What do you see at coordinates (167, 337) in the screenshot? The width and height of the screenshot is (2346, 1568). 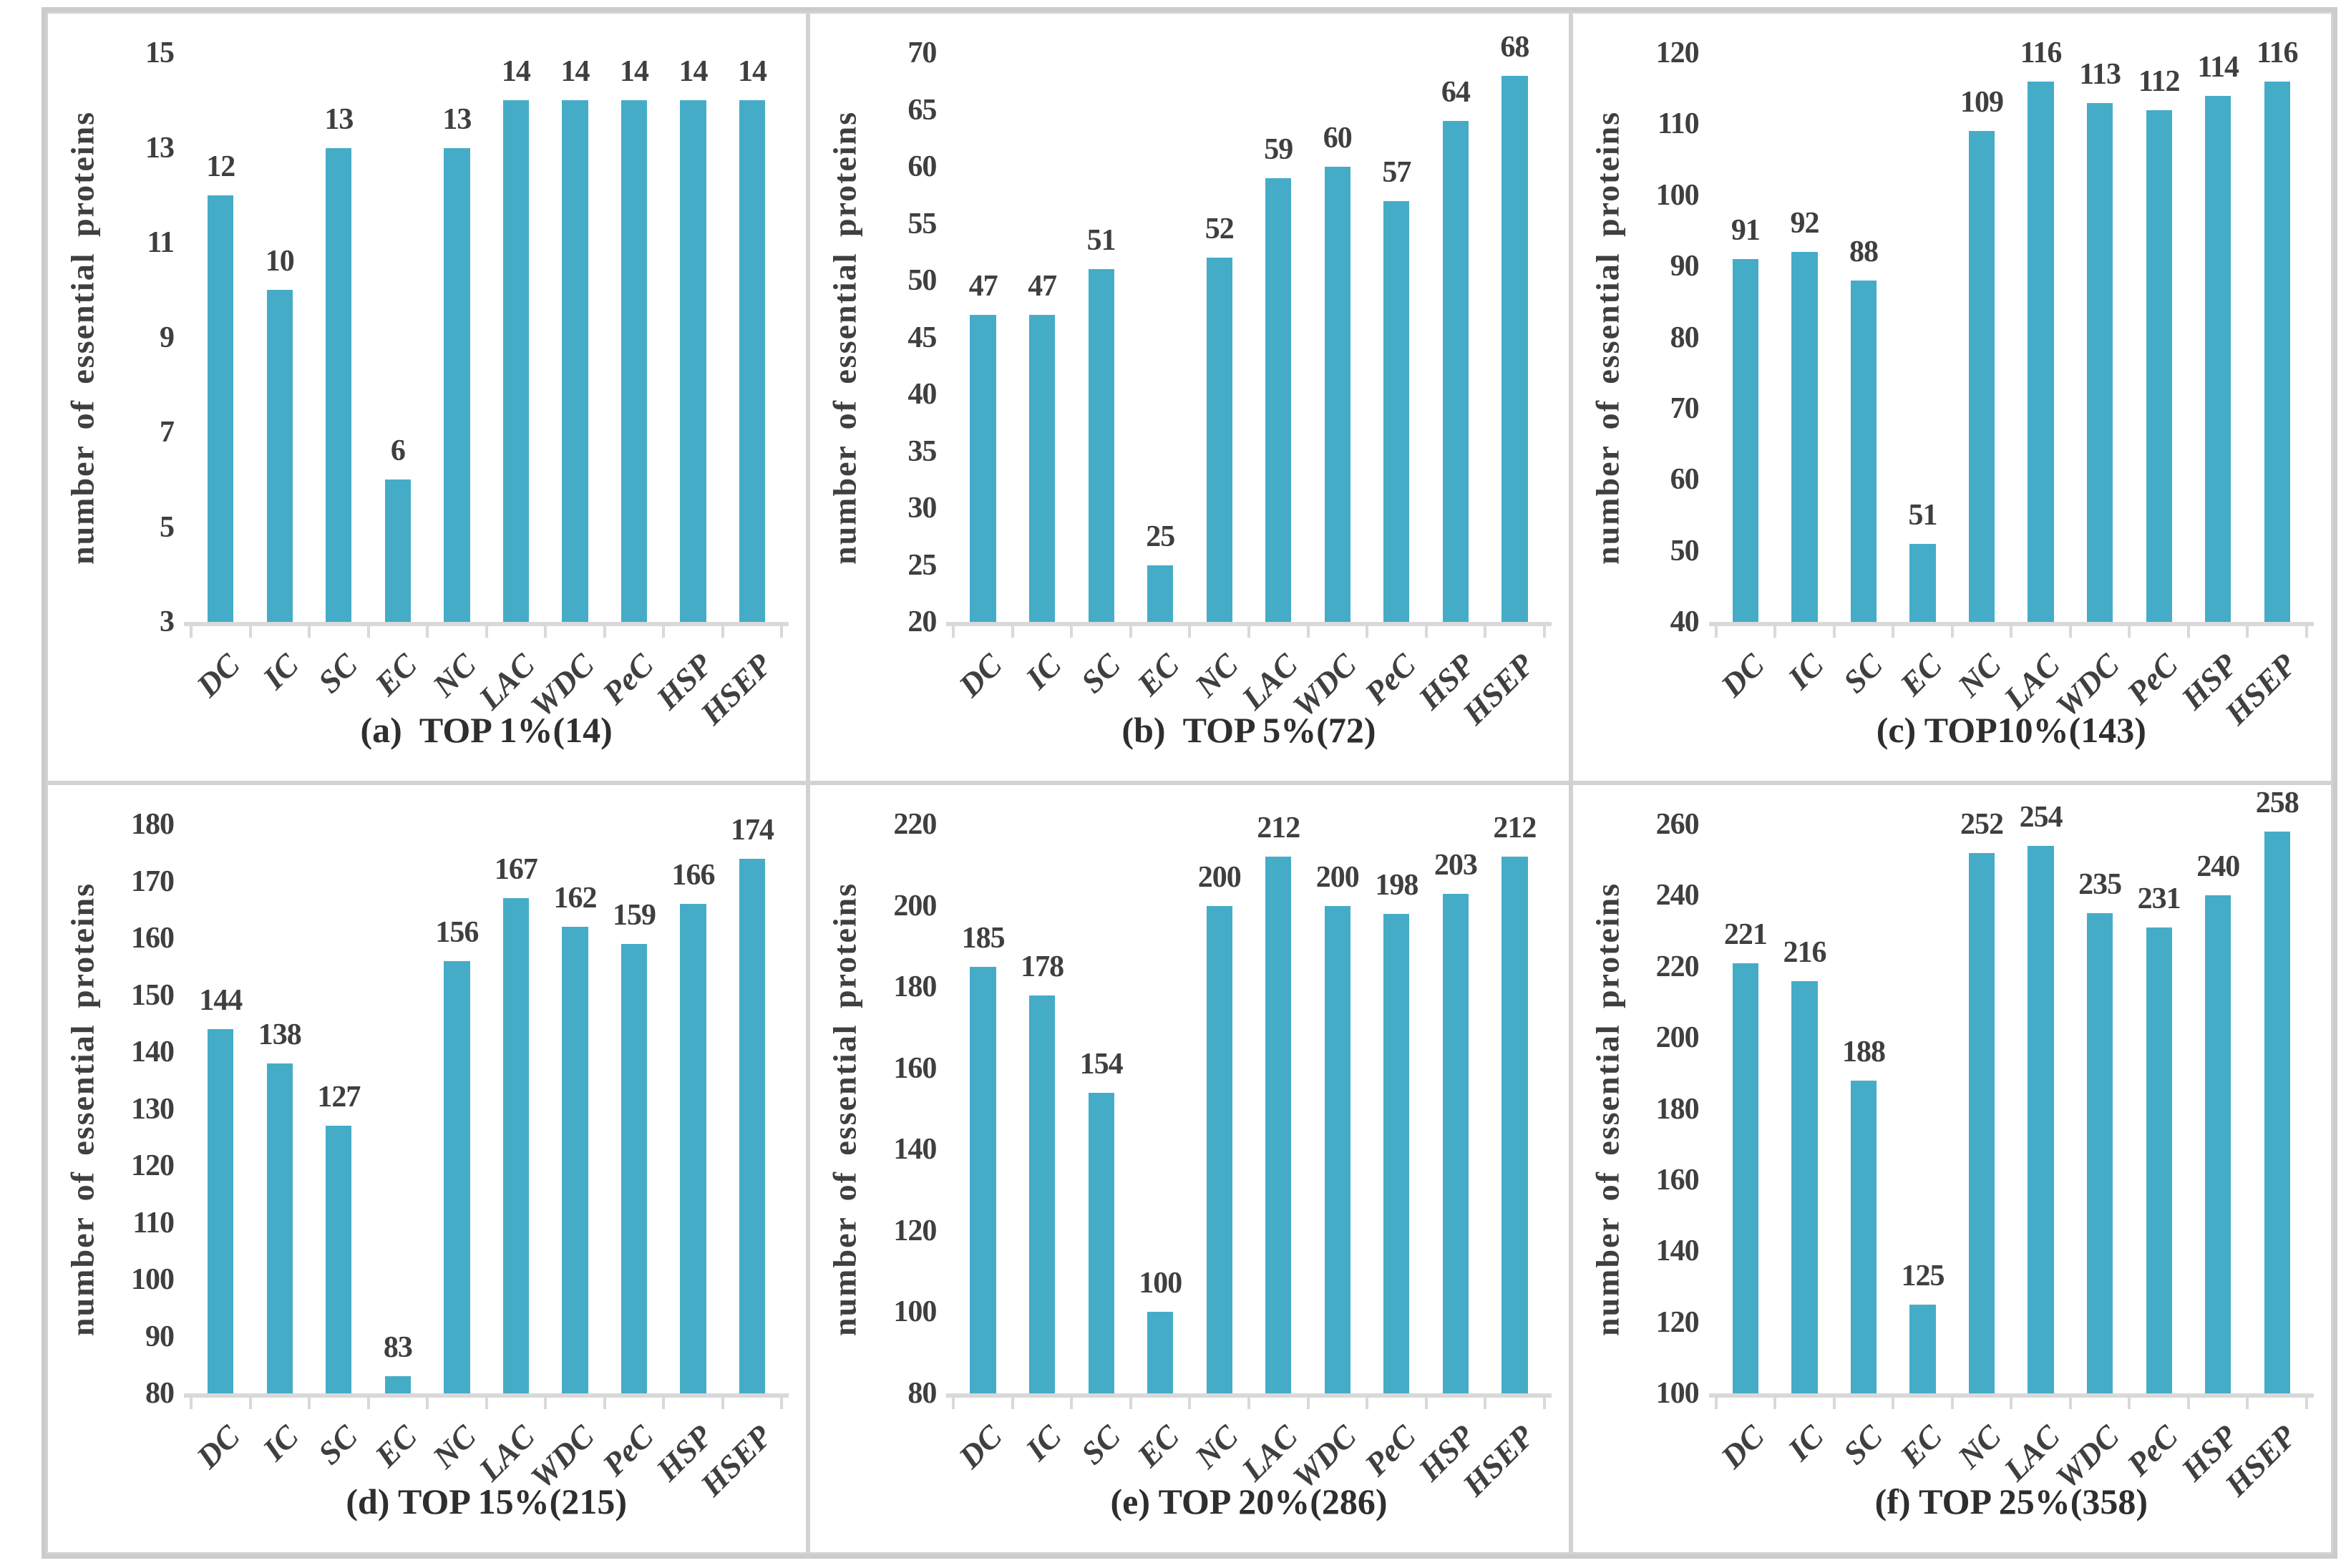 I see `y-tick-label: 9` at bounding box center [167, 337].